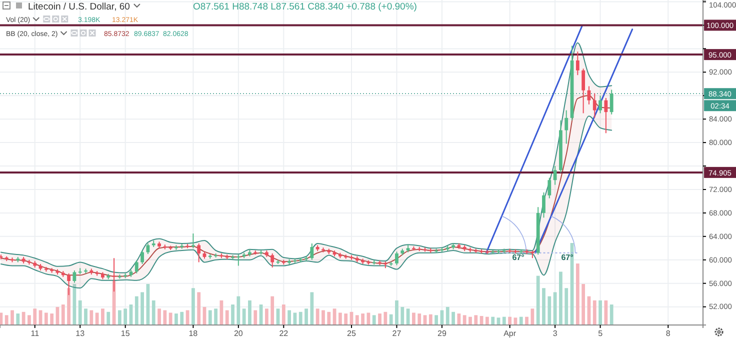 The height and width of the screenshot is (339, 736). What do you see at coordinates (81, 333) in the screenshot?
I see `x-tick-label: 13` at bounding box center [81, 333].